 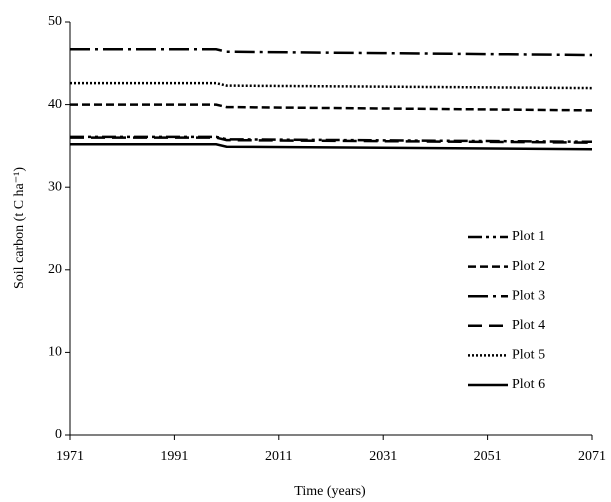 I want to click on y-tick-label: 20, so click(x=55, y=269).